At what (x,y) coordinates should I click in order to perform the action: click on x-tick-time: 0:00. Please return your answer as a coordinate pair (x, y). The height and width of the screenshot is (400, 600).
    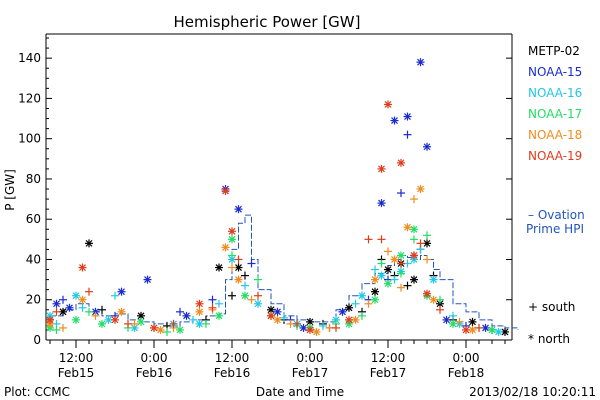
    Looking at the image, I should click on (466, 358).